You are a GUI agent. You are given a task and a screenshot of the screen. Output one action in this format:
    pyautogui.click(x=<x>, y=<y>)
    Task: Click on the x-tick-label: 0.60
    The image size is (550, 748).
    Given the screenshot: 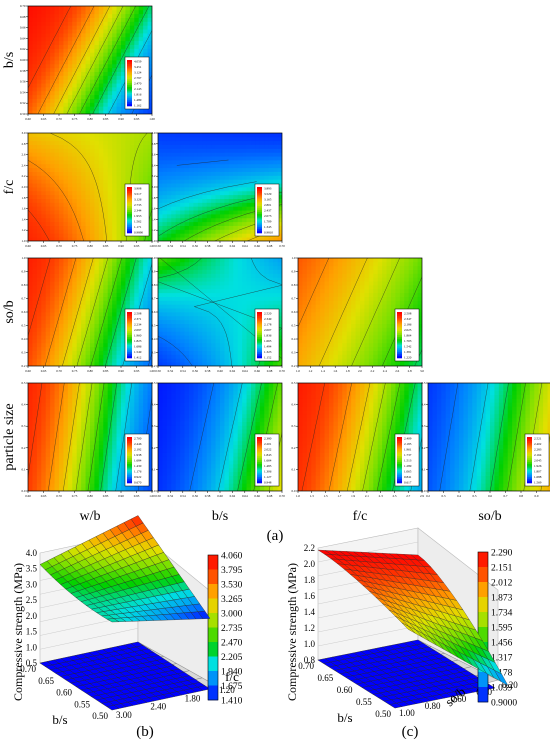 What is the action you would take?
    pyautogui.click(x=28, y=371)
    